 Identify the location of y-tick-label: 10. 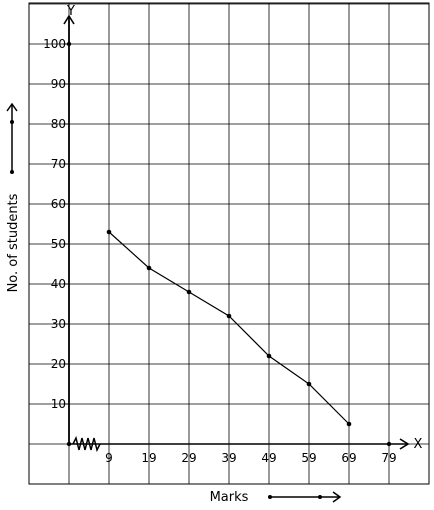
(58, 404).